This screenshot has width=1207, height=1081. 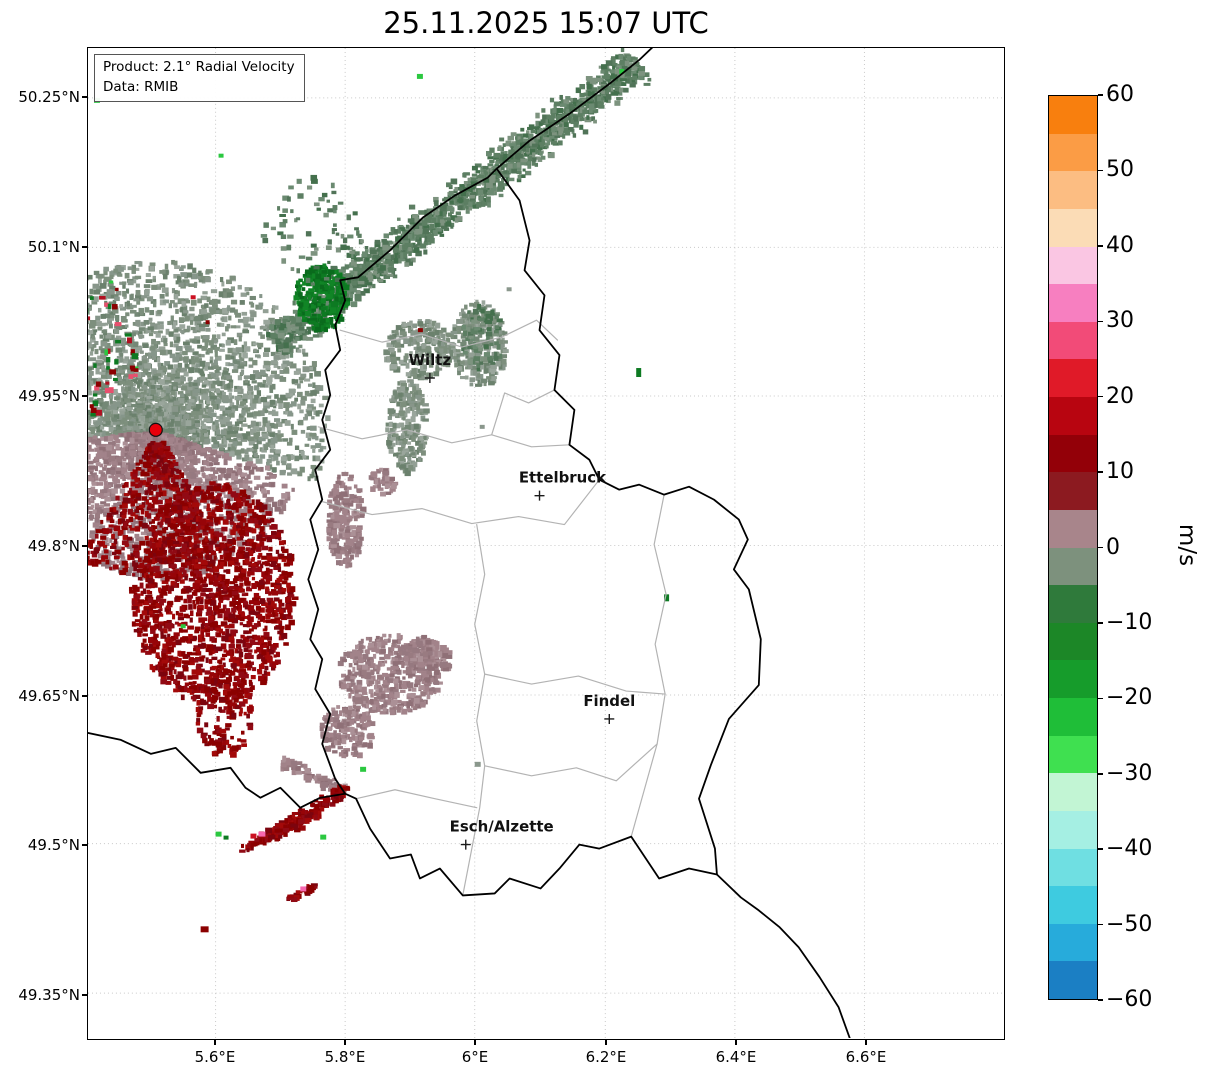 What do you see at coordinates (199, 67) in the screenshot?
I see `product-info-line1: Product: 2.1° Radial Velocity` at bounding box center [199, 67].